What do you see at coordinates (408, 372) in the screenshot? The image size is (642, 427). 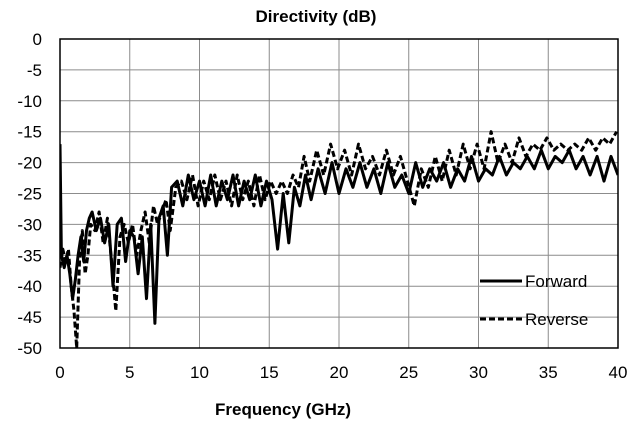 I see `x-tick-label: 25` at bounding box center [408, 372].